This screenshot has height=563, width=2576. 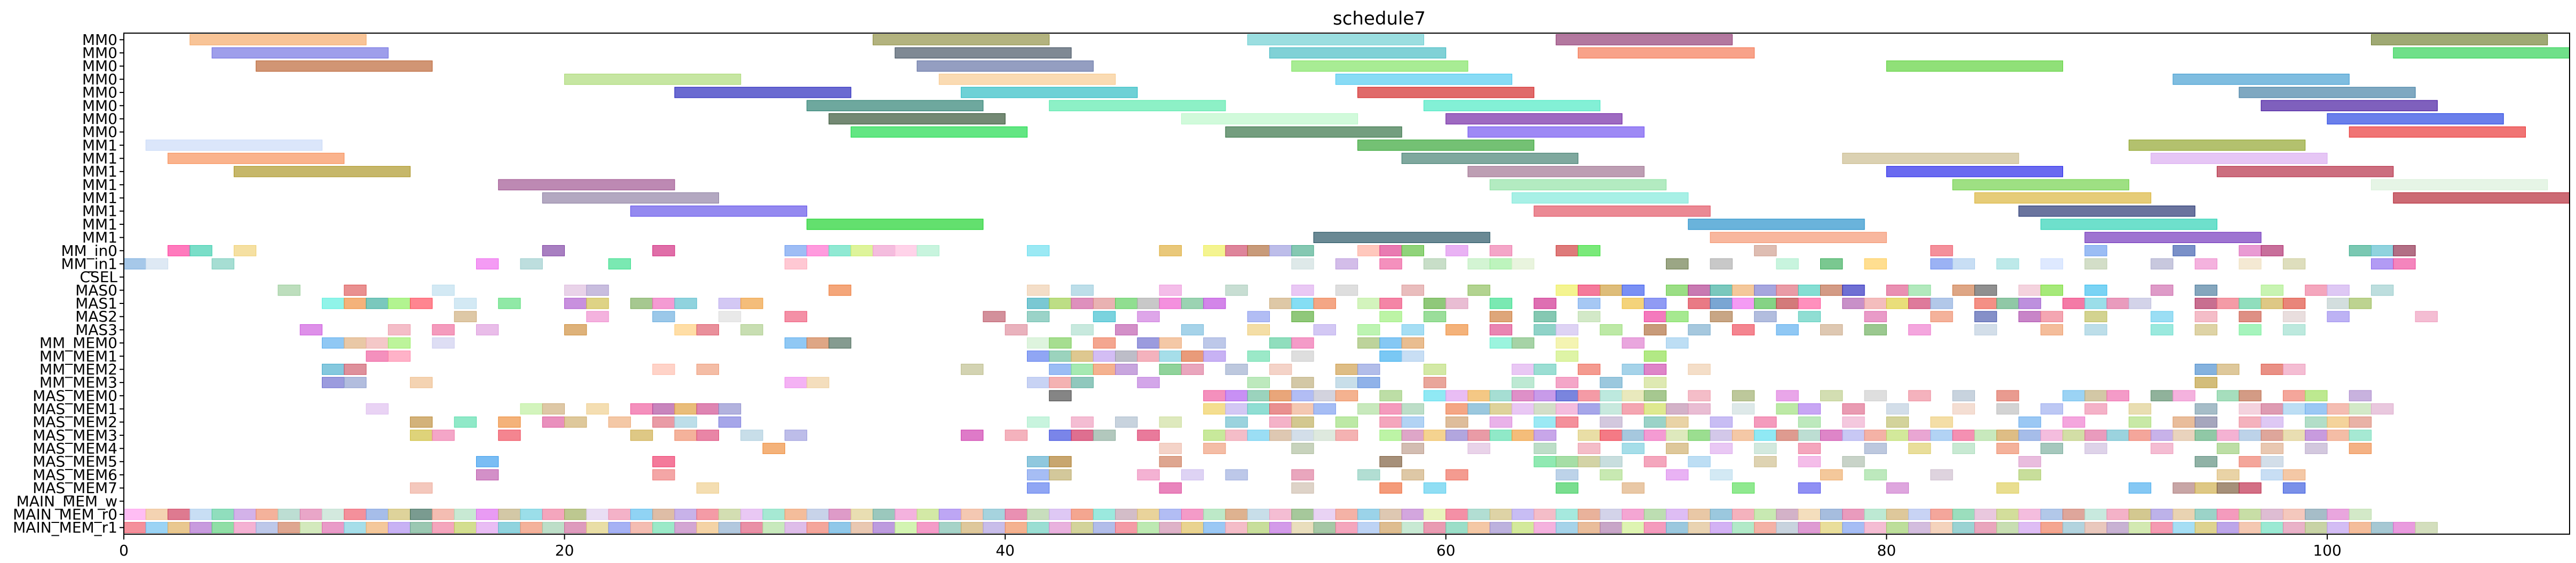 I want to click on x-tick-label: 80, so click(x=1887, y=550).